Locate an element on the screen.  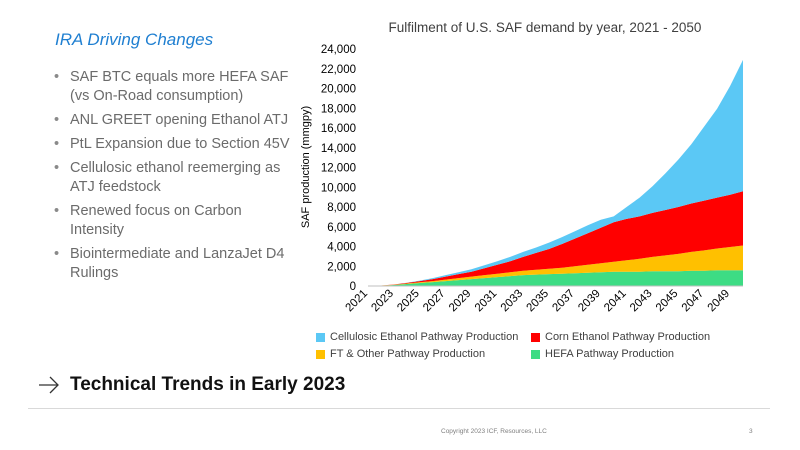
section-header: Technical Trends in Early 2023 is located at coordinates (191, 385).